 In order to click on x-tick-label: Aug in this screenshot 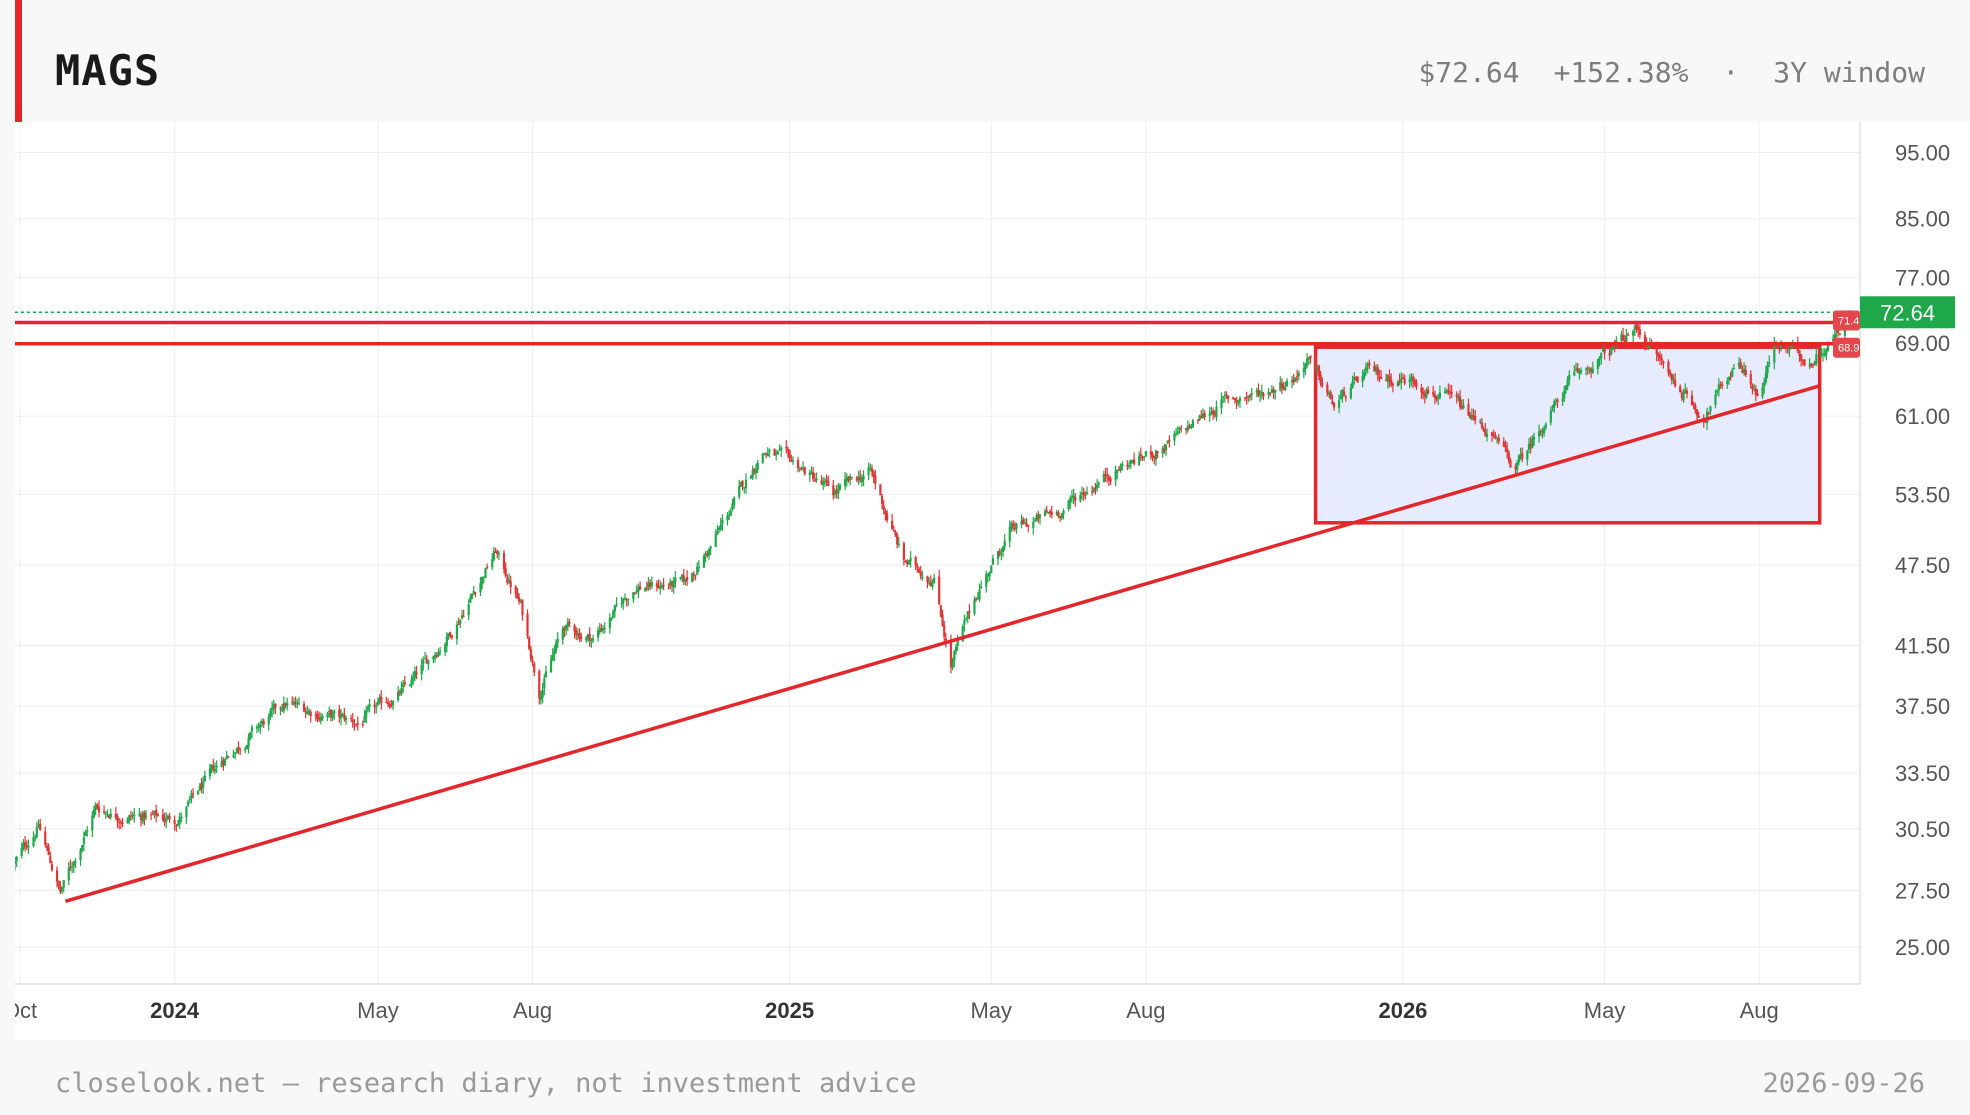, I will do `click(1145, 1010)`.